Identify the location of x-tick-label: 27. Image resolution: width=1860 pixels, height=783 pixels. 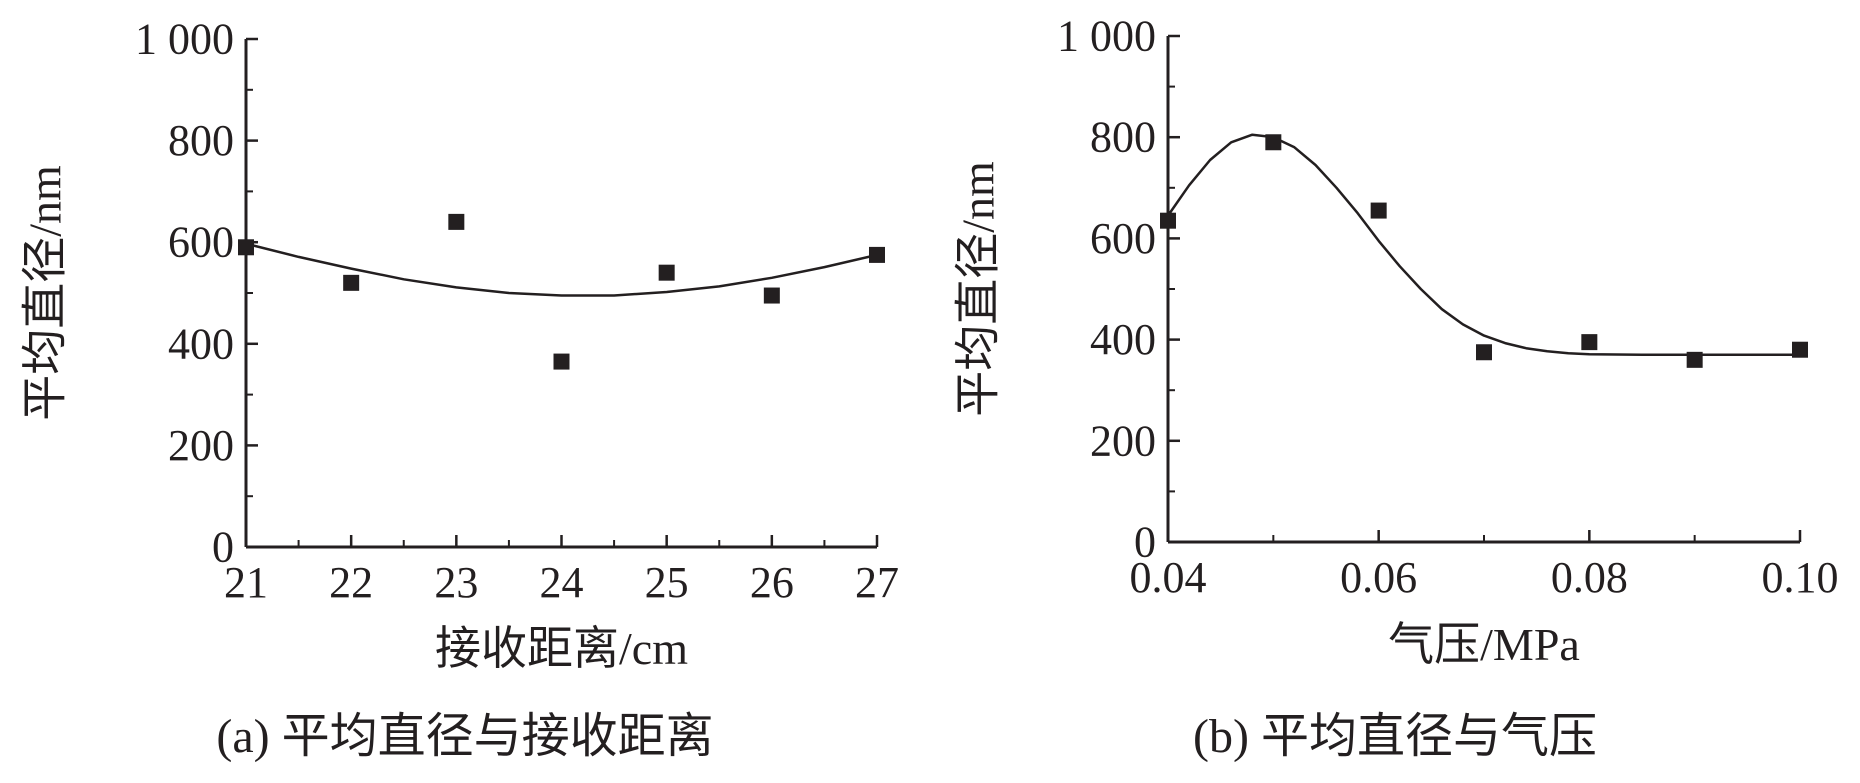
(877, 582).